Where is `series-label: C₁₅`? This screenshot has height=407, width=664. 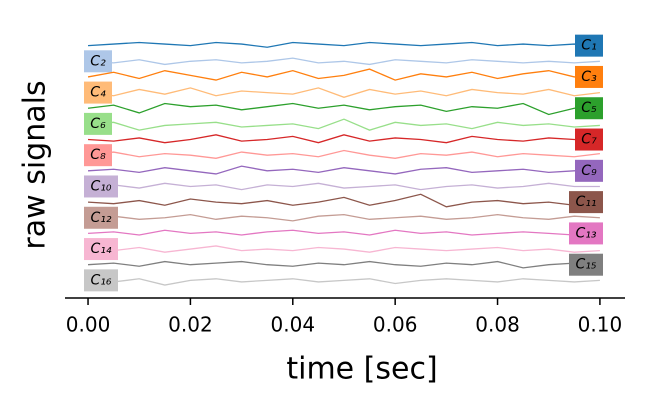 series-label: C₁₅ is located at coordinates (586, 265).